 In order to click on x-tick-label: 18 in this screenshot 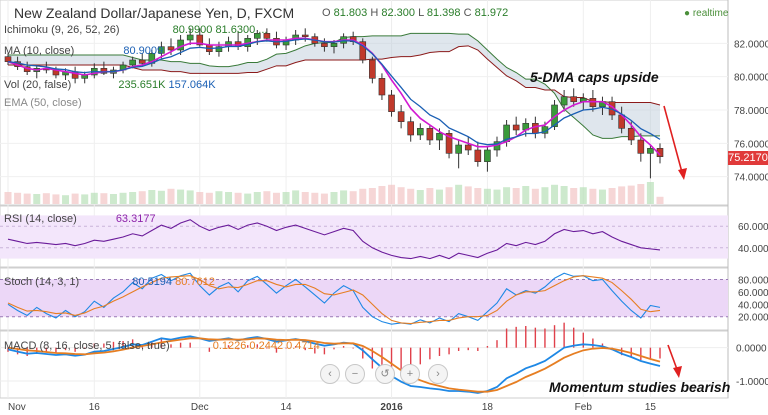, I will do `click(488, 407)`.